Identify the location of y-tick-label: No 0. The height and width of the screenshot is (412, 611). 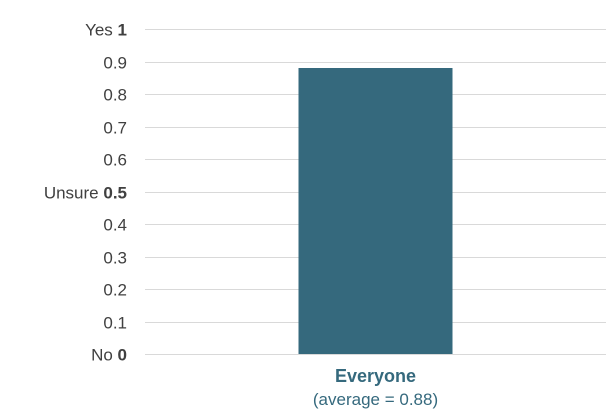
(109, 355).